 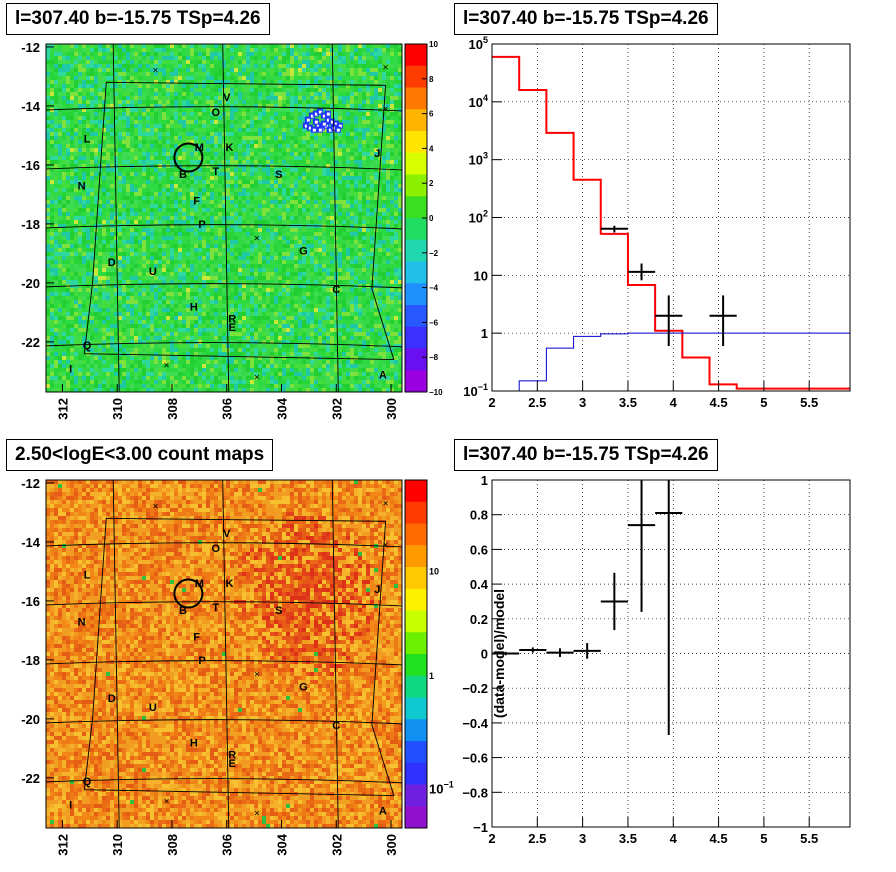 What do you see at coordinates (62, 409) in the screenshot?
I see `x-tick-label: 312` at bounding box center [62, 409].